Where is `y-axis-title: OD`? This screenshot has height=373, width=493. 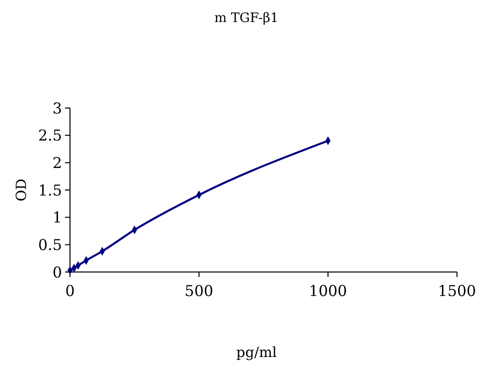
y-axis-title: OD is located at coordinates (22, 190).